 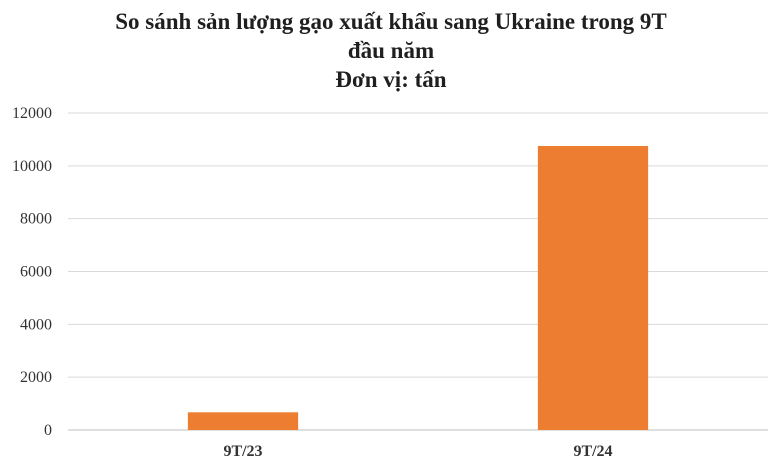 I want to click on x-tick-label: 9T/24, so click(x=592, y=451).